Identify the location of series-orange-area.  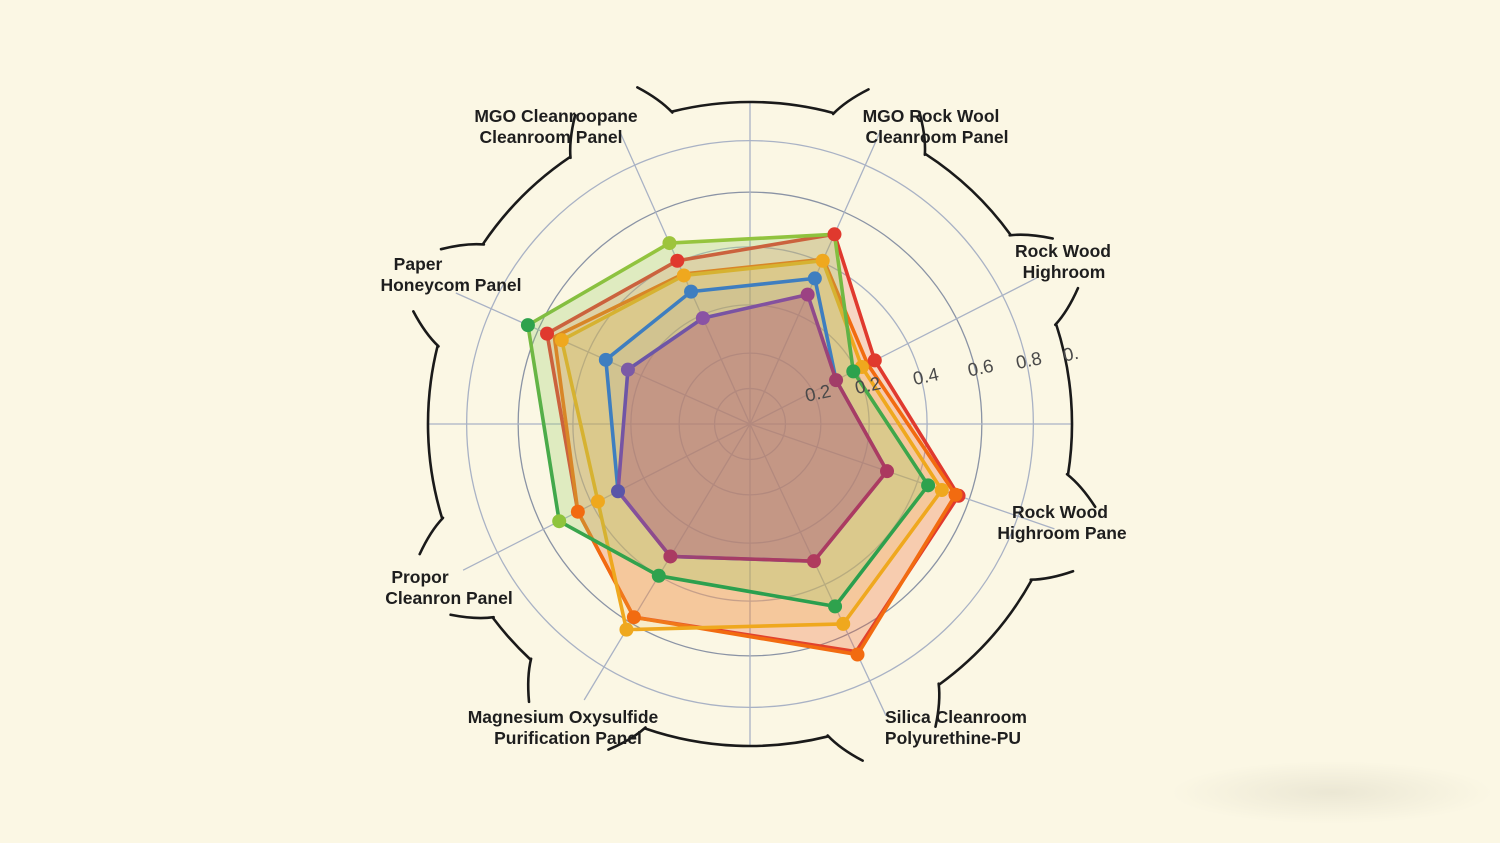
(755, 457).